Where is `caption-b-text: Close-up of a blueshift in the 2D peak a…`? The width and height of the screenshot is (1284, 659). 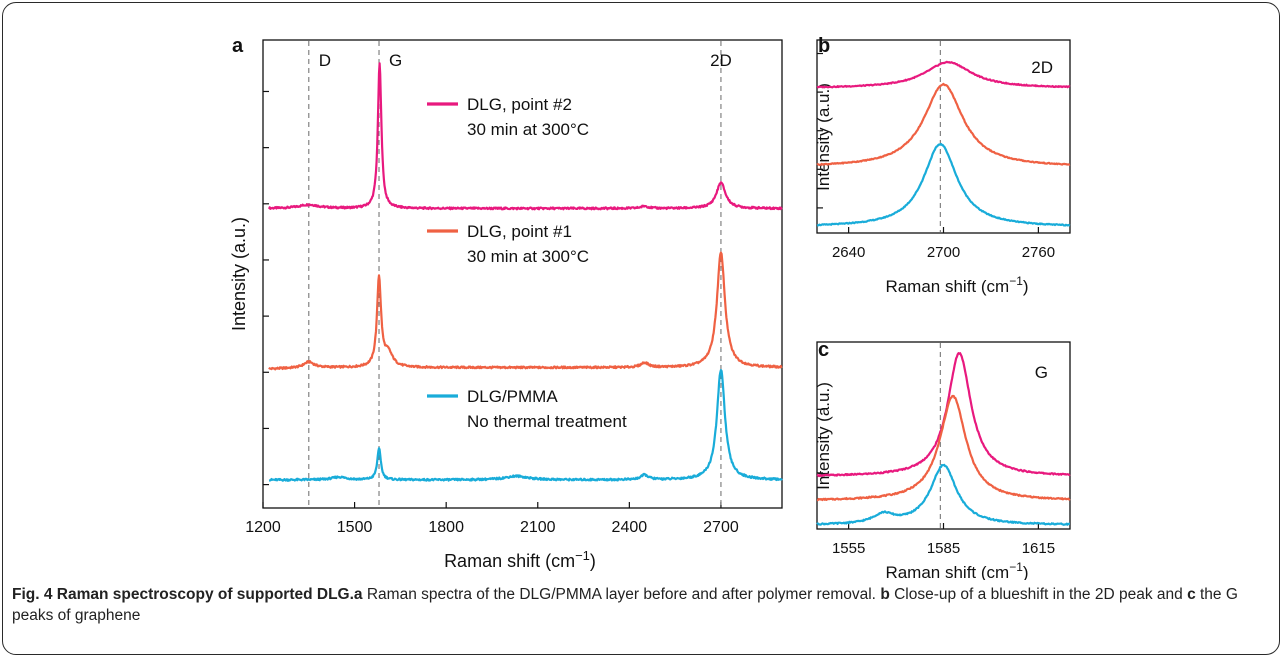 caption-b-text: Close-up of a blueshift in the 2D peak a… is located at coordinates (1038, 594).